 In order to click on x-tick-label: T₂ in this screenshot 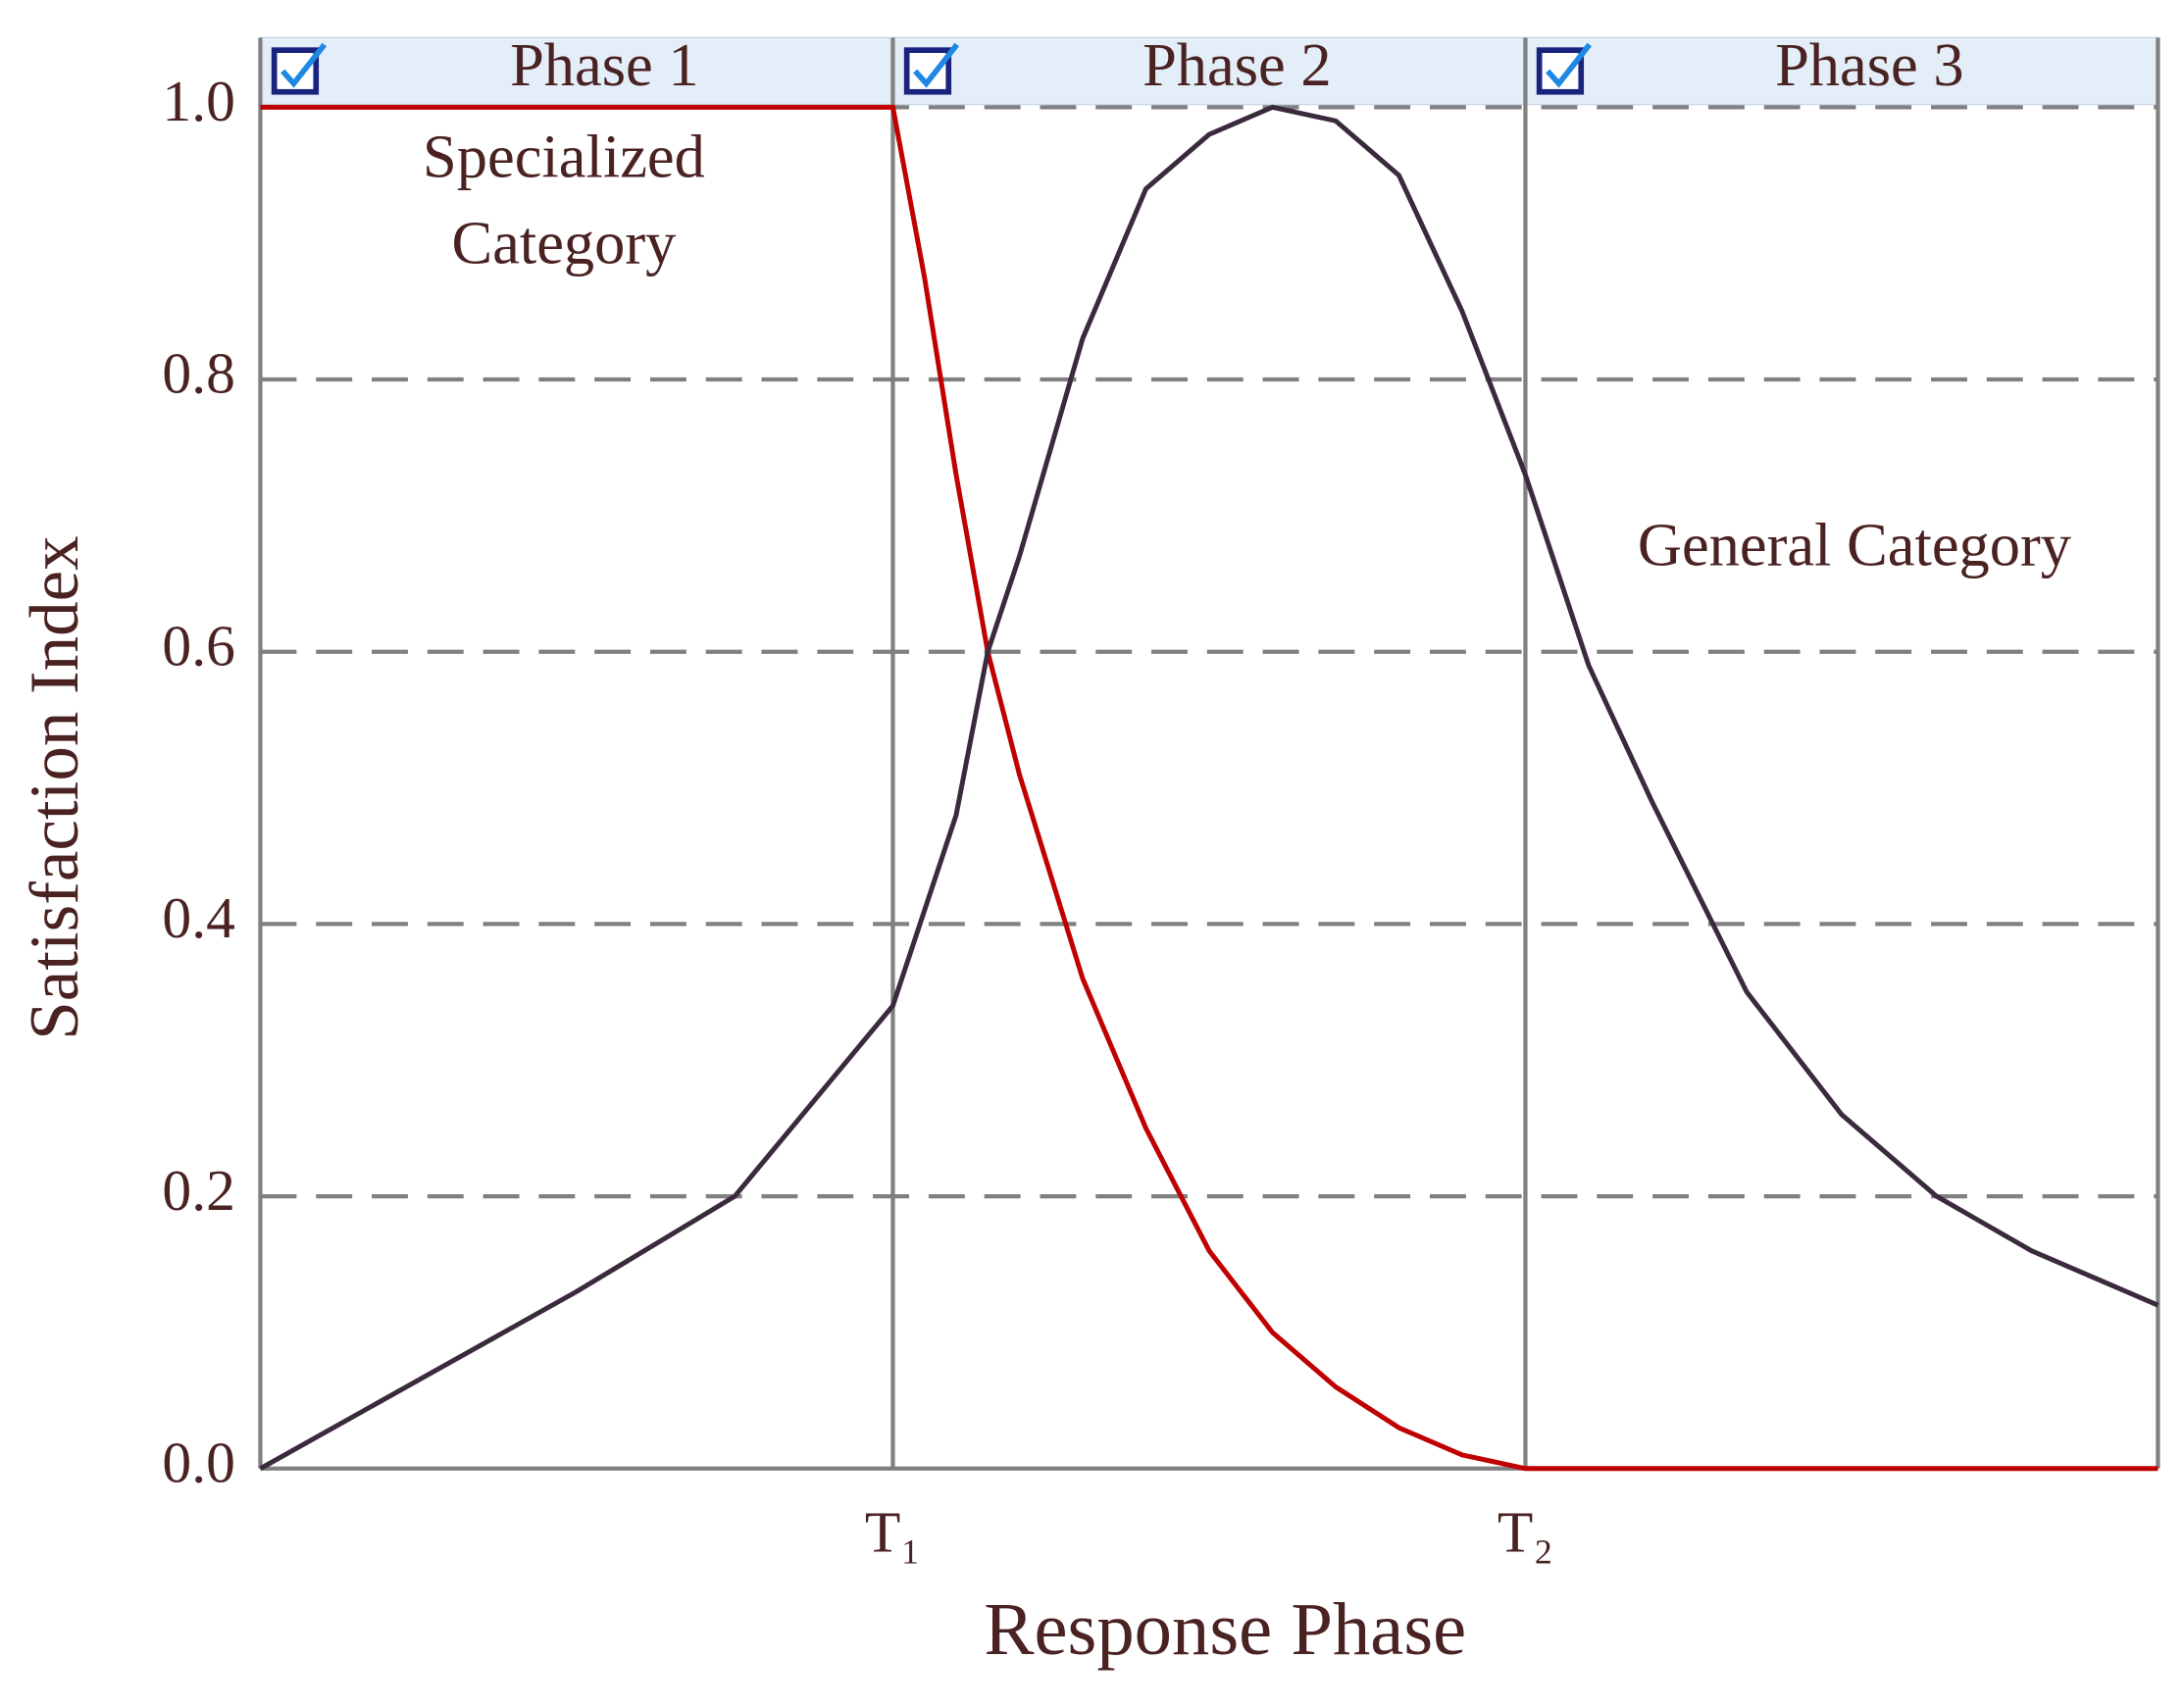, I will do `click(1525, 1531)`.